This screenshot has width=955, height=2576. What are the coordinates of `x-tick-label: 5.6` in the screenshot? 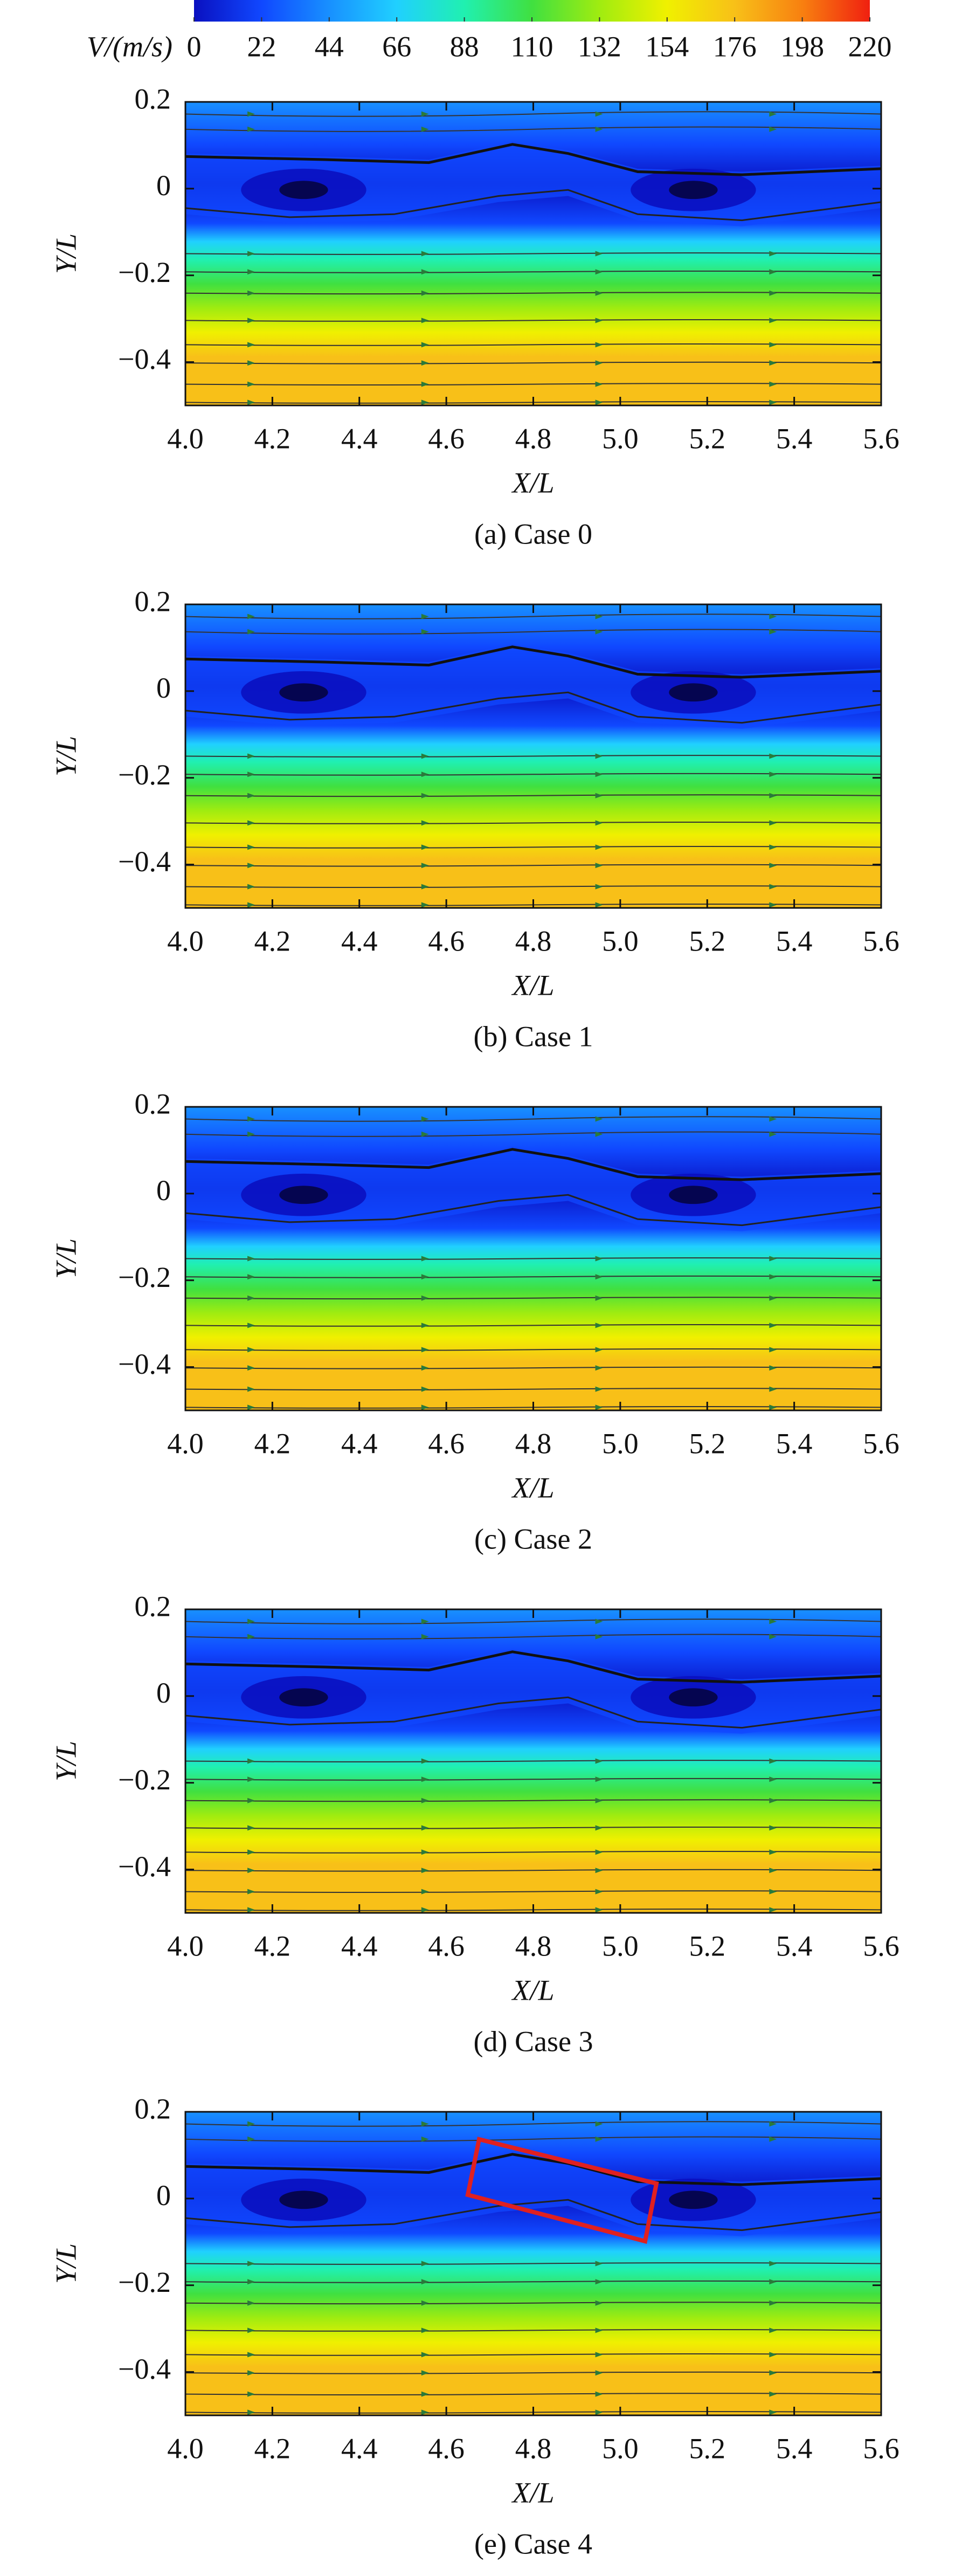 It's located at (881, 1946).